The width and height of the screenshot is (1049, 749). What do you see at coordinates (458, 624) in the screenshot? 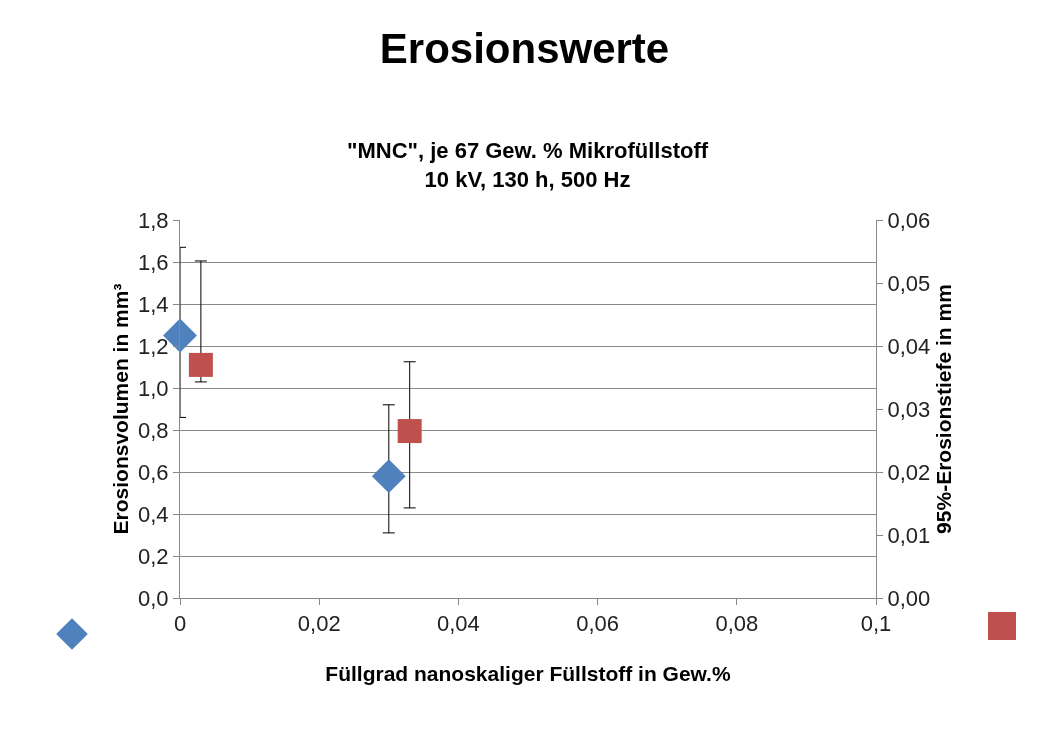
I see `x-tick-label: 0,04` at bounding box center [458, 624].